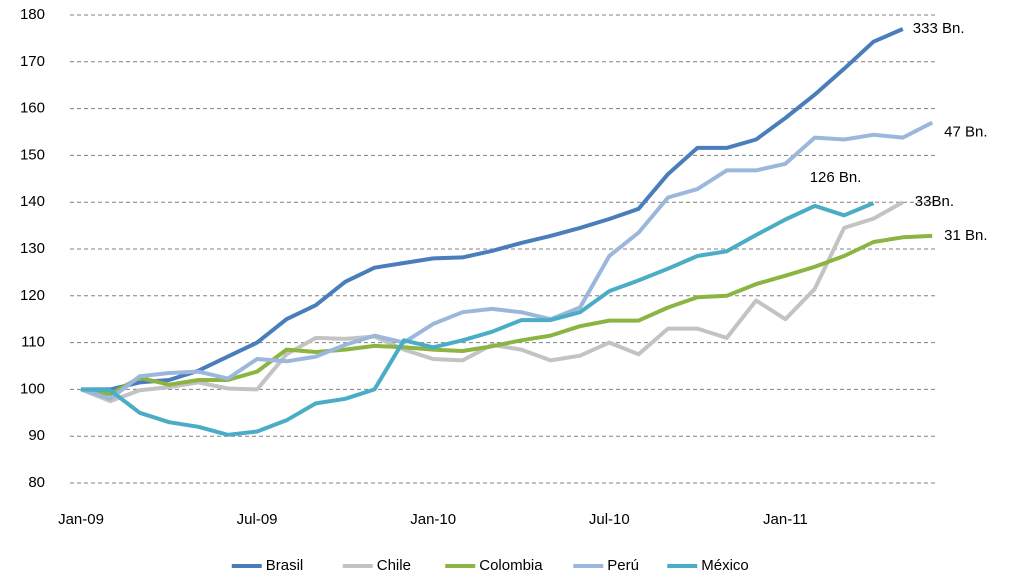 The width and height of the screenshot is (1010, 580). What do you see at coordinates (934, 201) in the screenshot?
I see `end-label: 33Bn.` at bounding box center [934, 201].